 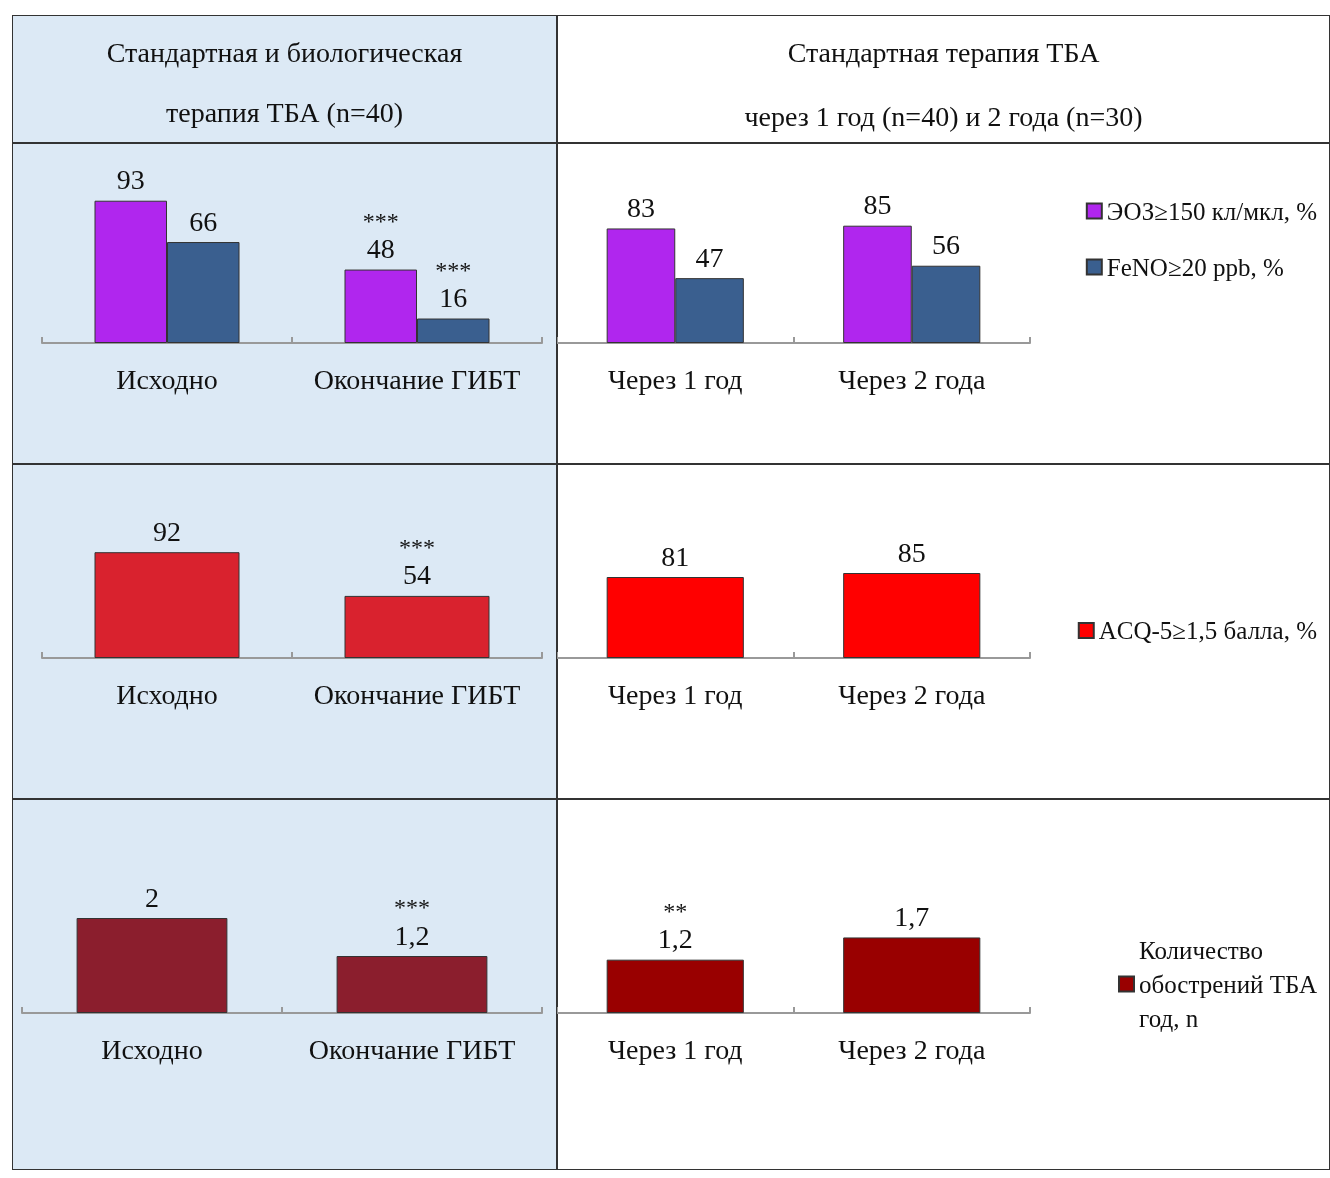 What do you see at coordinates (946, 245) in the screenshot?
I see `data-label: 56` at bounding box center [946, 245].